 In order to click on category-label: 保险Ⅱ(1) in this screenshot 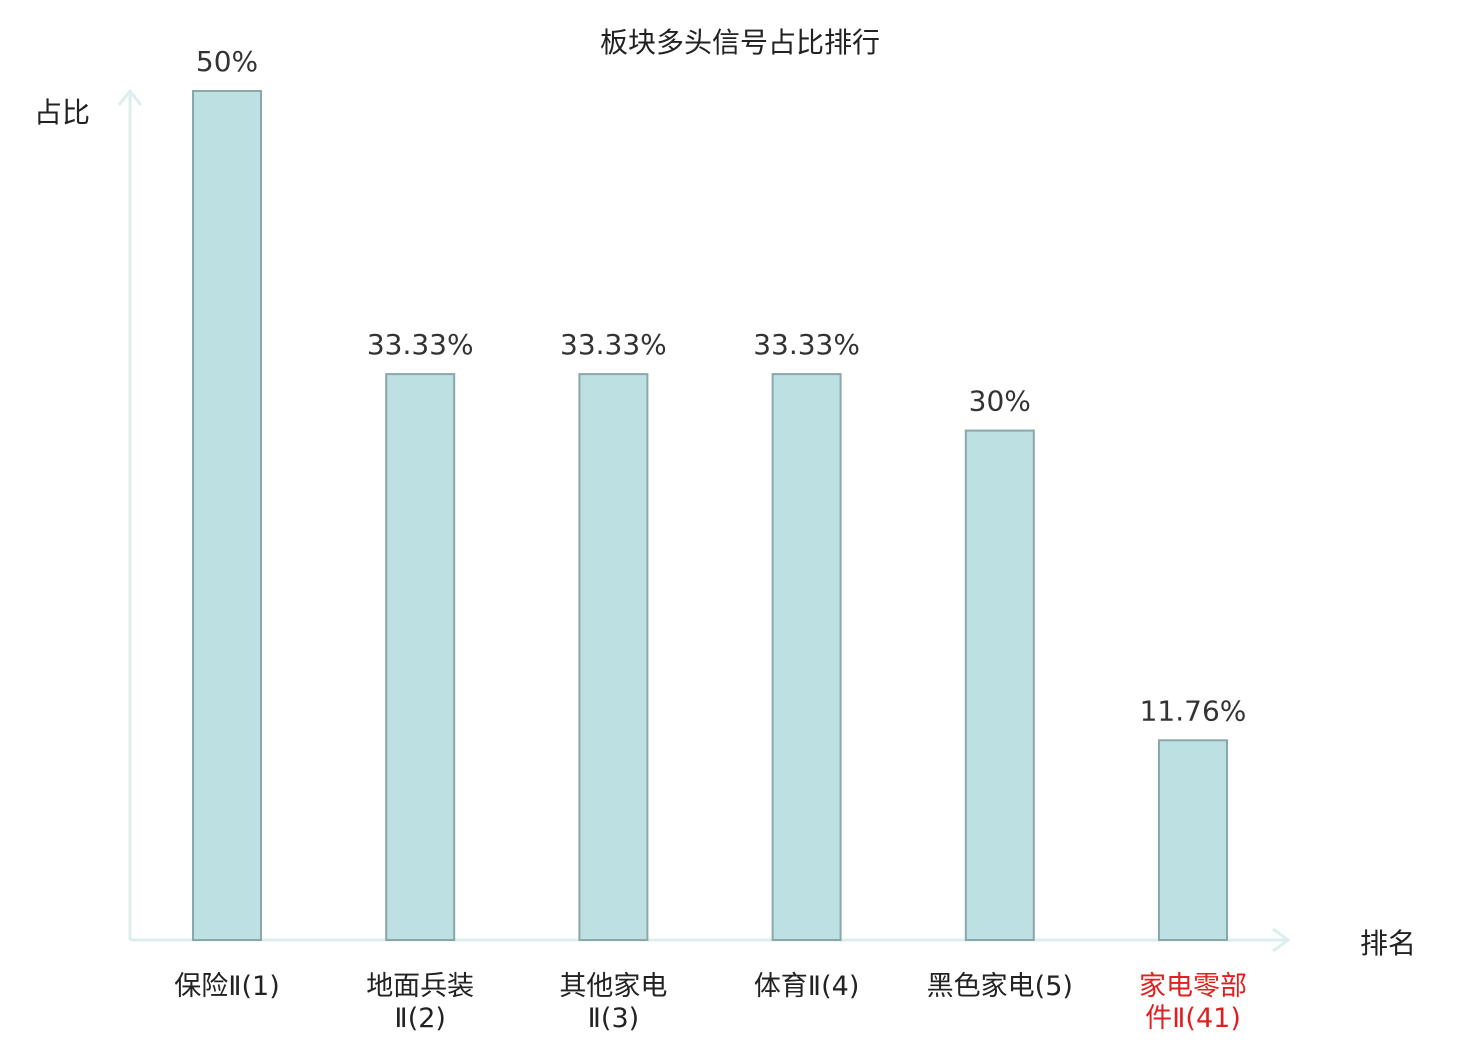, I will do `click(227, 986)`.